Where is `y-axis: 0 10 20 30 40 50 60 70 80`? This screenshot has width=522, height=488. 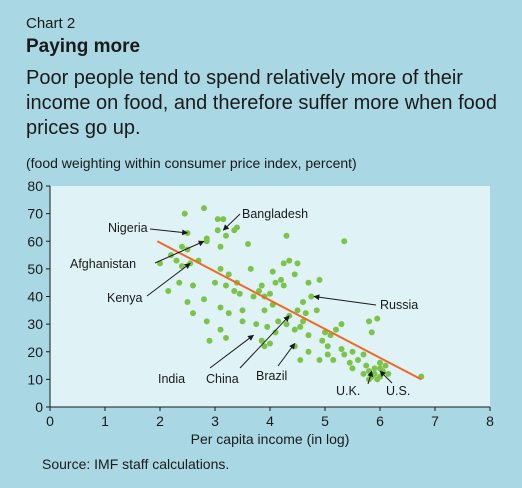 y-axis: 0 10 20 30 40 50 60 70 80 is located at coordinates (39, 296).